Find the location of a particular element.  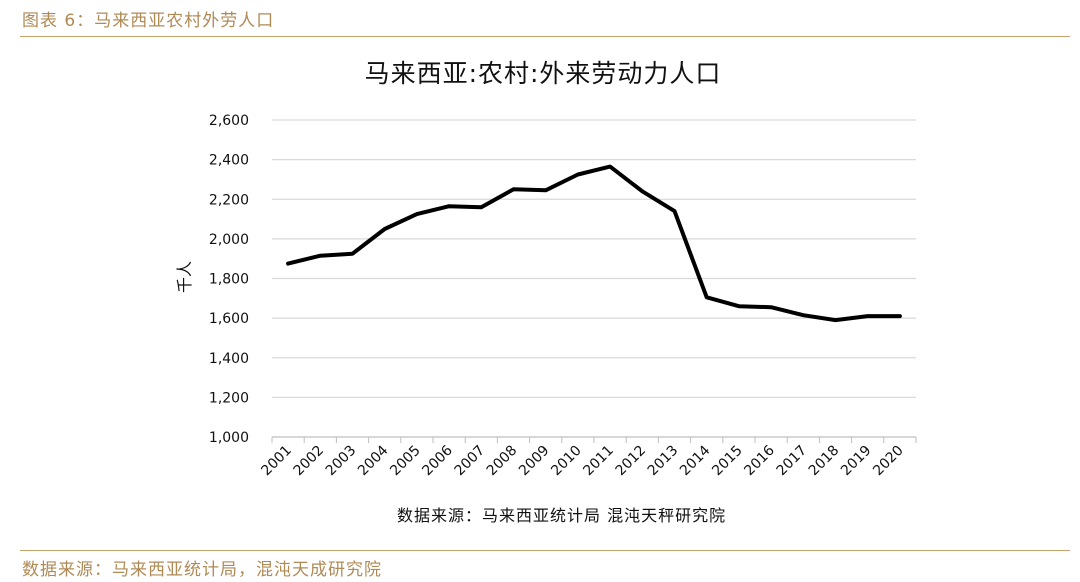

y-tick-label: 1,600 is located at coordinates (229, 319).